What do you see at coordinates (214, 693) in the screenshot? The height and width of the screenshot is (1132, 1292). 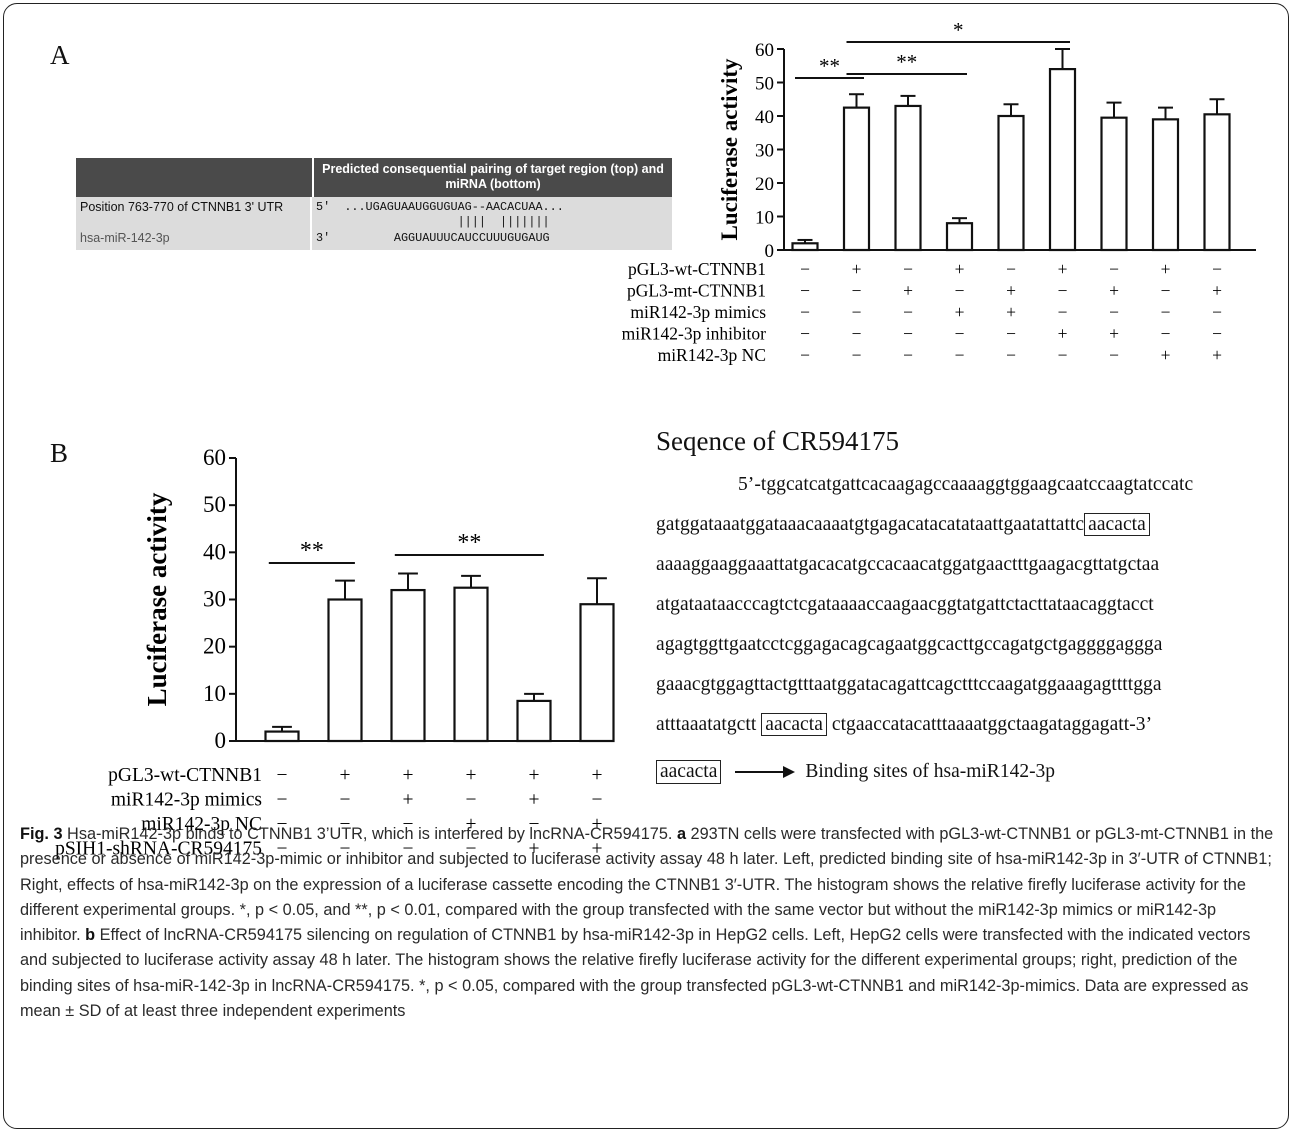 I see `y-tick-label: 10` at bounding box center [214, 693].